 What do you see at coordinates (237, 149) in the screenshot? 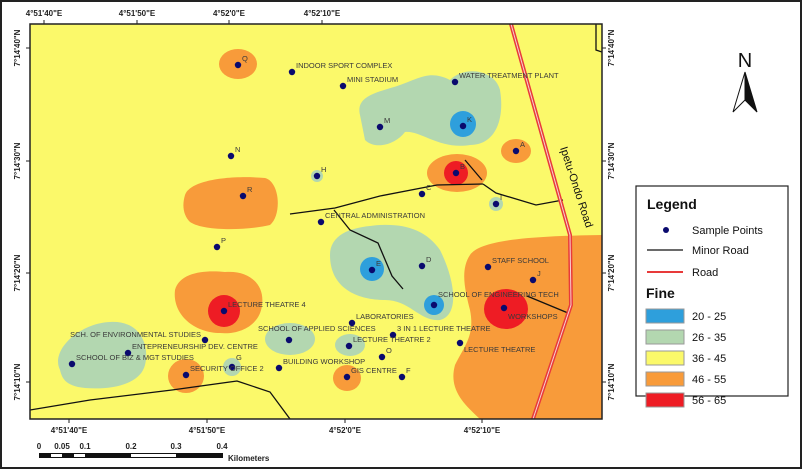
I see `sample-point-label: N` at bounding box center [237, 149].